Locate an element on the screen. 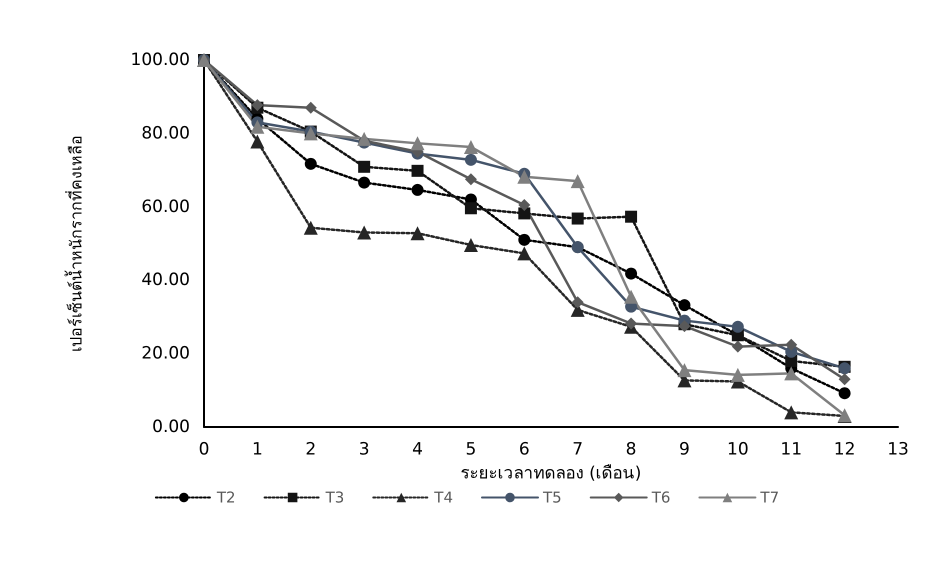  y-tick-label: 80.00 is located at coordinates (165, 133).